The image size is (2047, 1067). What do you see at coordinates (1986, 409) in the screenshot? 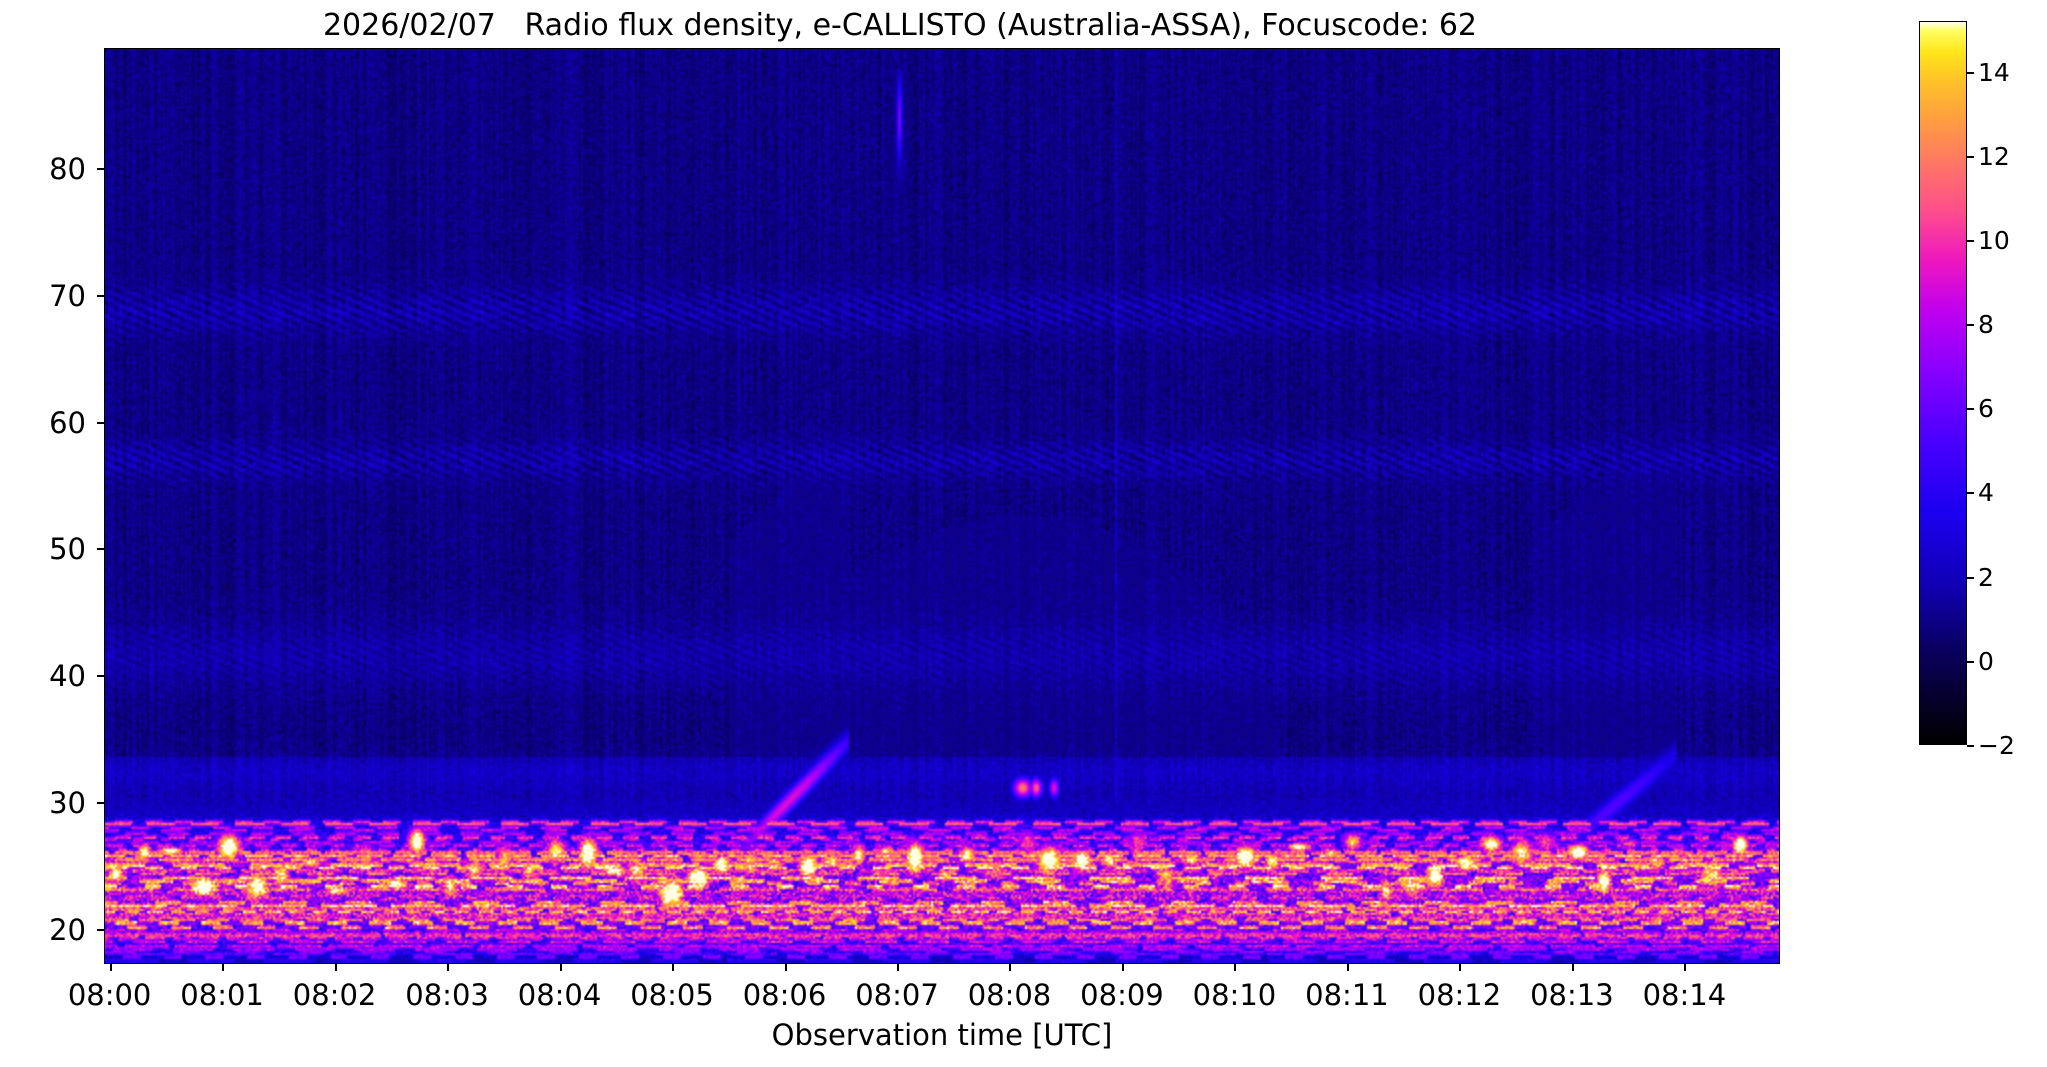
I see `colorbar-tick-label: 6` at bounding box center [1986, 409].